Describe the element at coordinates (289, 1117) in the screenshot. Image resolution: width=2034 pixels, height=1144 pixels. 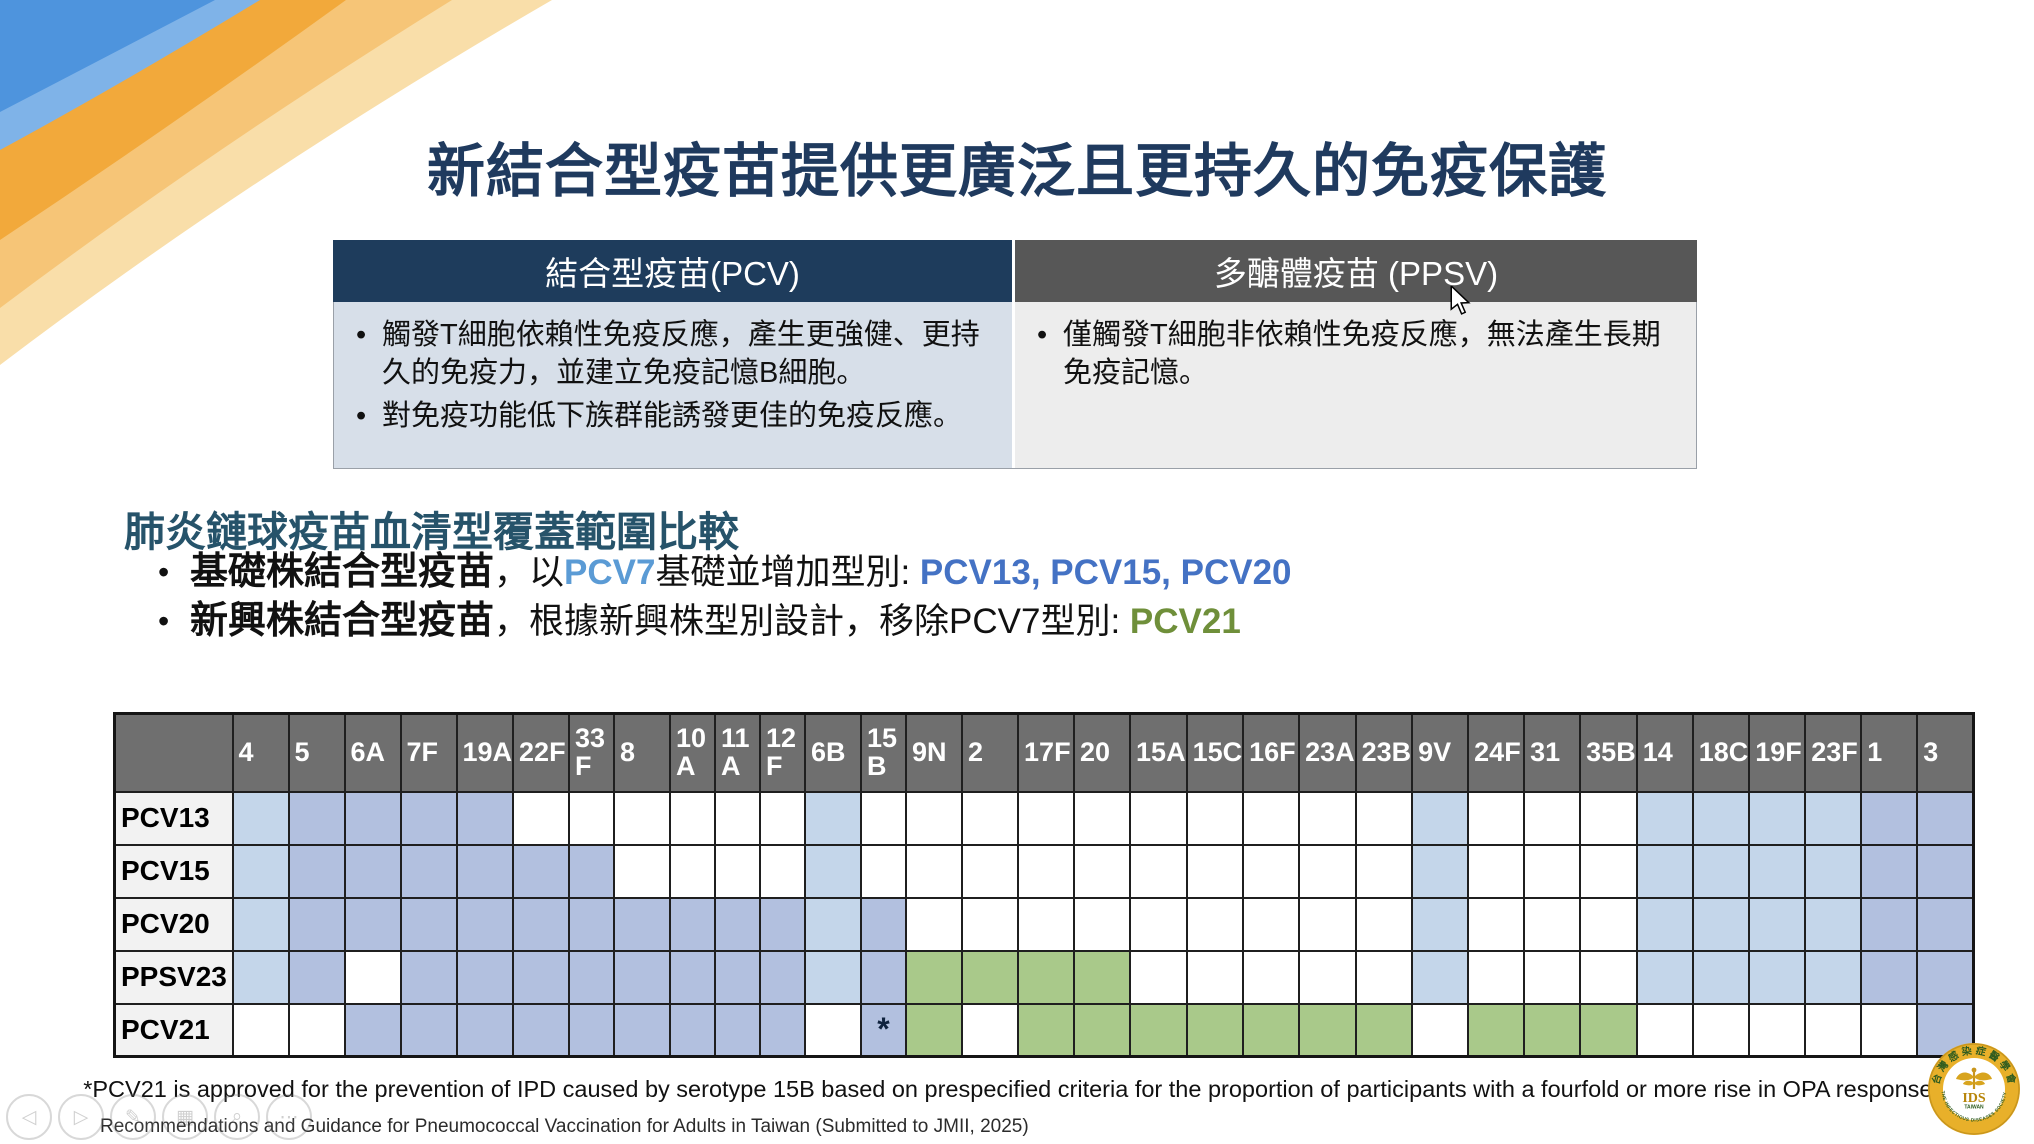
I see `more-options-icon: ⋯` at that location.